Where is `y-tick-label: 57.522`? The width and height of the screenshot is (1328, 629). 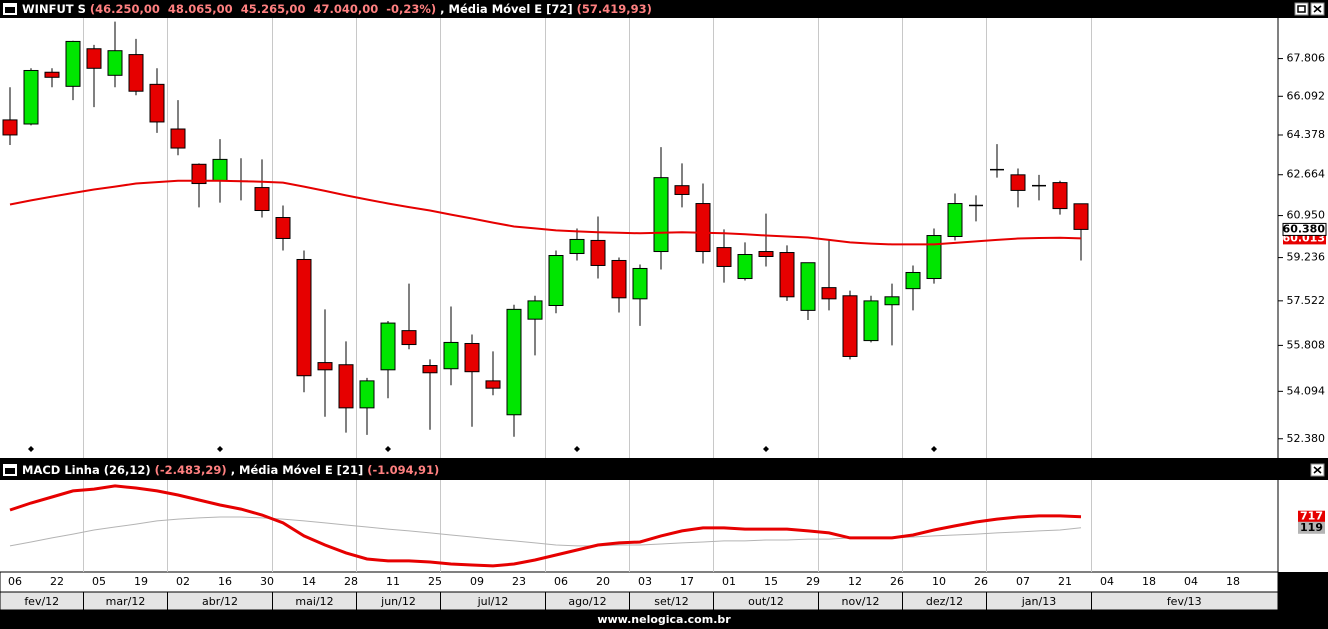 y-tick-label: 57.522 is located at coordinates (1306, 300).